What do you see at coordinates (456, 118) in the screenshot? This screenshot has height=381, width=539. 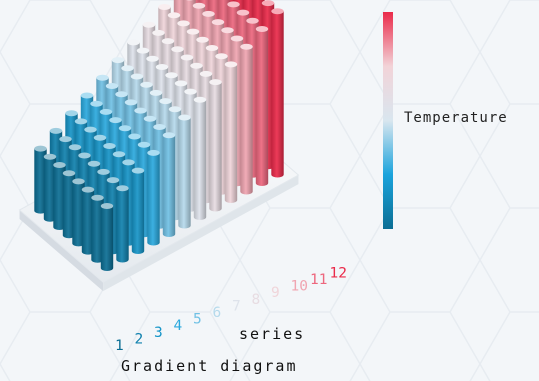 I see `color-scale-label: Temperature` at bounding box center [456, 118].